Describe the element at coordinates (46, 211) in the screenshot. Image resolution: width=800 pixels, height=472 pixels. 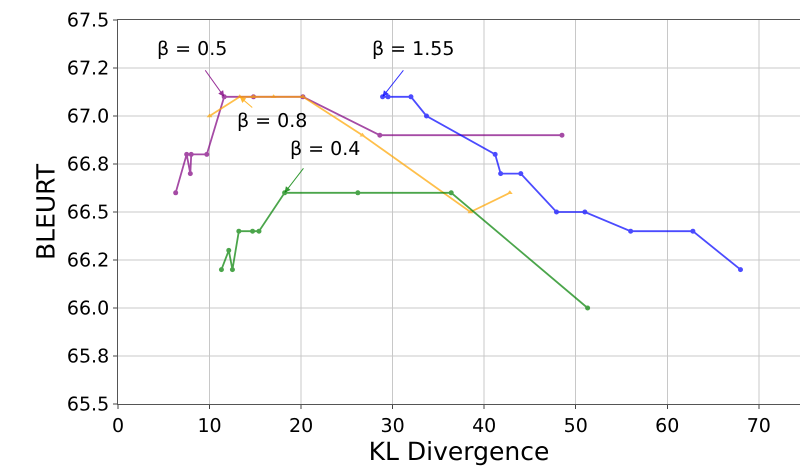
I see `y-axis-title: BLEURT` at that location.